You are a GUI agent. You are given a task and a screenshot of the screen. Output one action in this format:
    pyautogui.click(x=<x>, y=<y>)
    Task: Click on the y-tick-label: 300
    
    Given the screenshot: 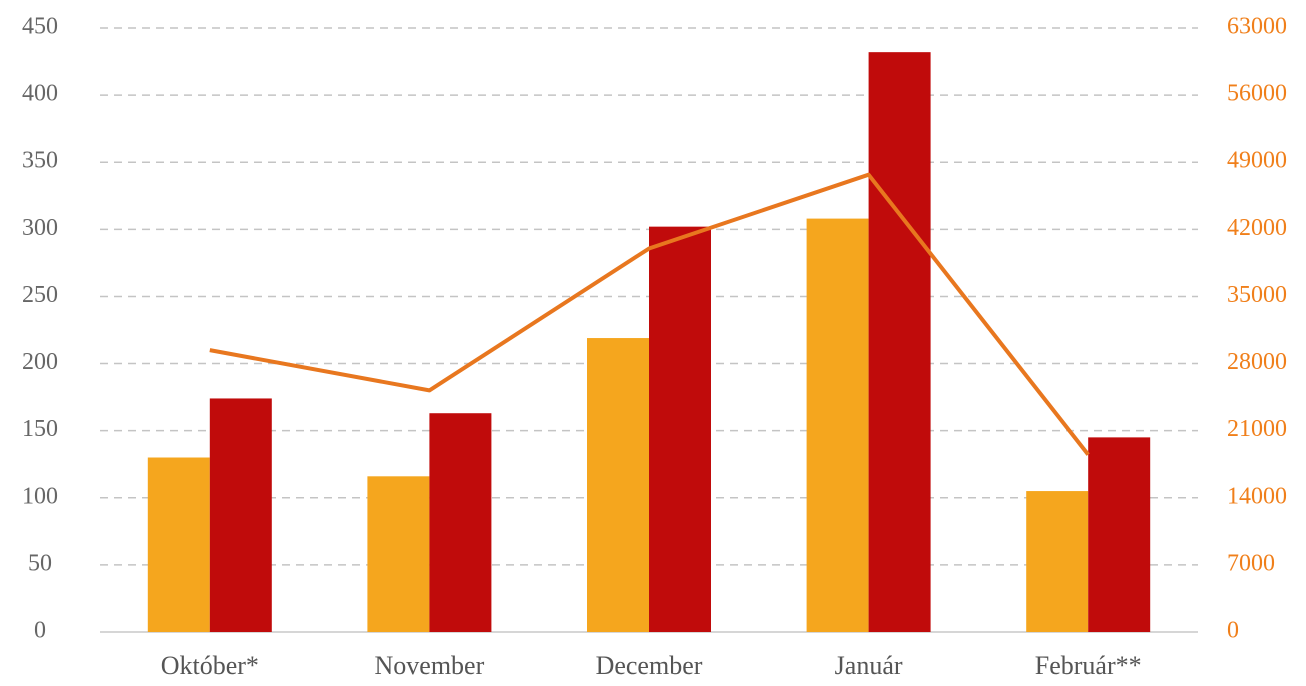 What is the action you would take?
    pyautogui.click(x=40, y=228)
    